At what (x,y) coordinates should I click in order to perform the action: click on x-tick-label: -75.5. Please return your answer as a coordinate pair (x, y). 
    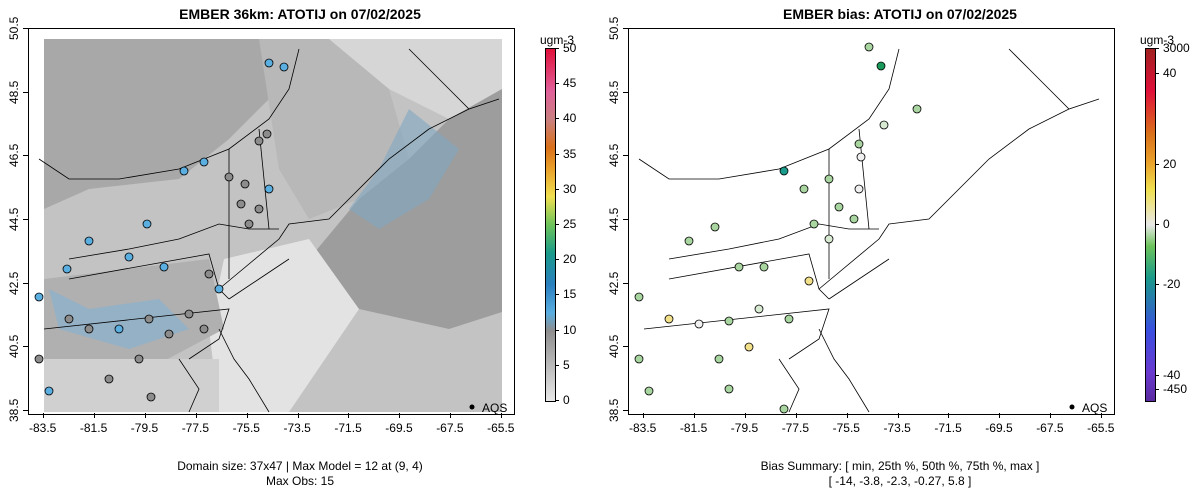
    Looking at the image, I should click on (246, 428).